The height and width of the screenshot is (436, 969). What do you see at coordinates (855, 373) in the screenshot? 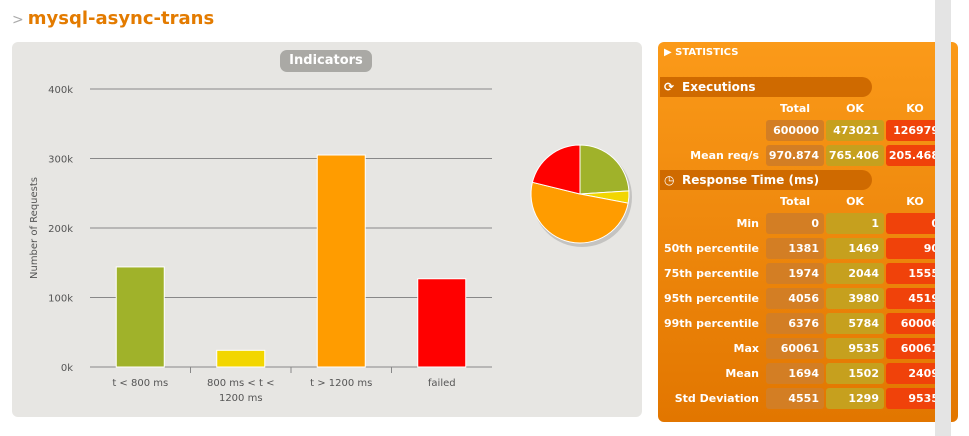
I see `cell-ok: 1502` at bounding box center [855, 373].